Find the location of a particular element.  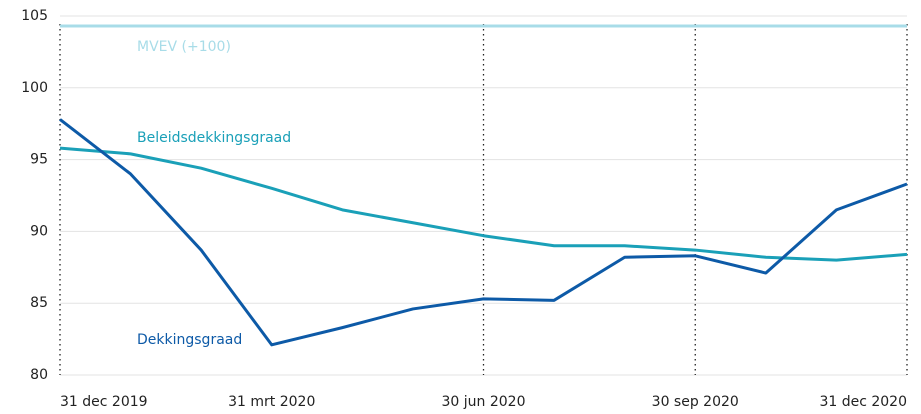

y-tick-label: 100 is located at coordinates (34, 88).